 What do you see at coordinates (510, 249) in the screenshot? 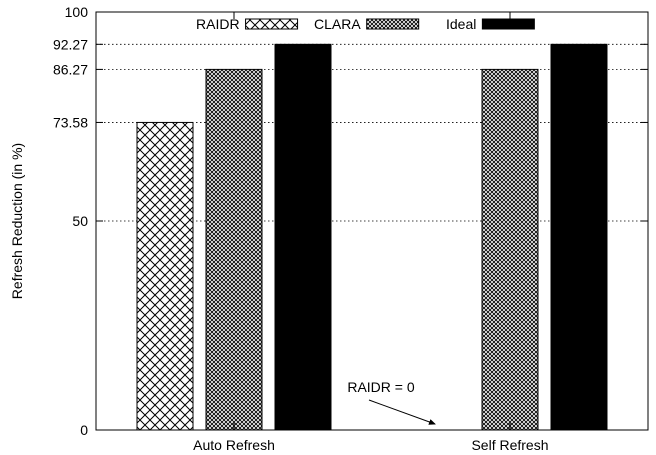
I see `bar-clara-self-refresh` at bounding box center [510, 249].